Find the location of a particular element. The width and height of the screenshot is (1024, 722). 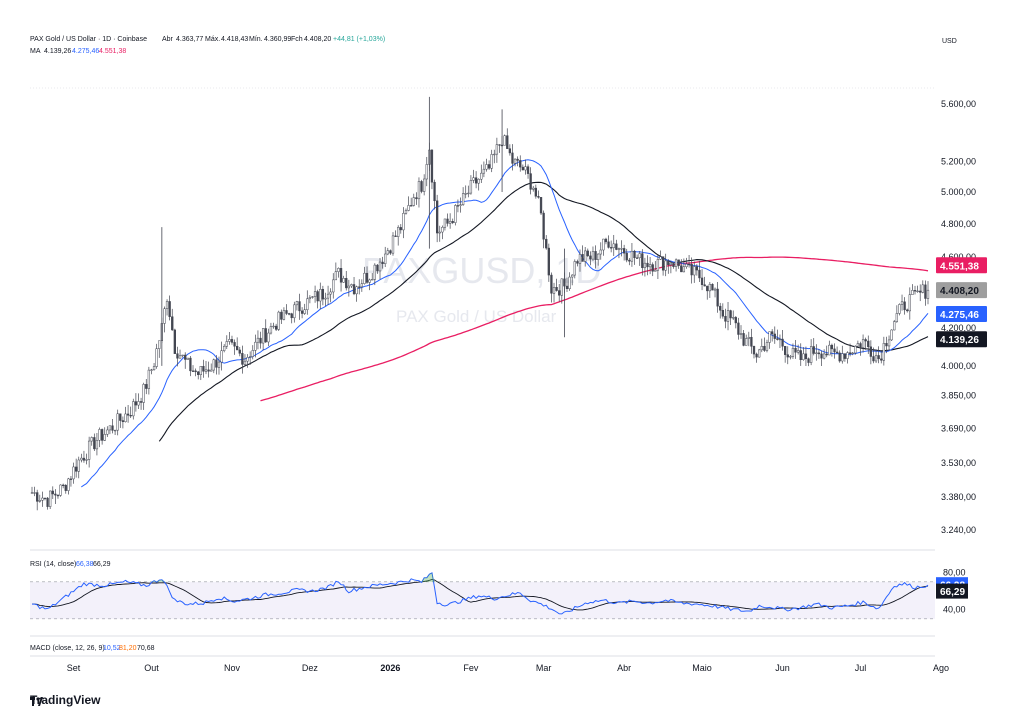

price-tick-label: 4.000,00 is located at coordinates (958, 366).